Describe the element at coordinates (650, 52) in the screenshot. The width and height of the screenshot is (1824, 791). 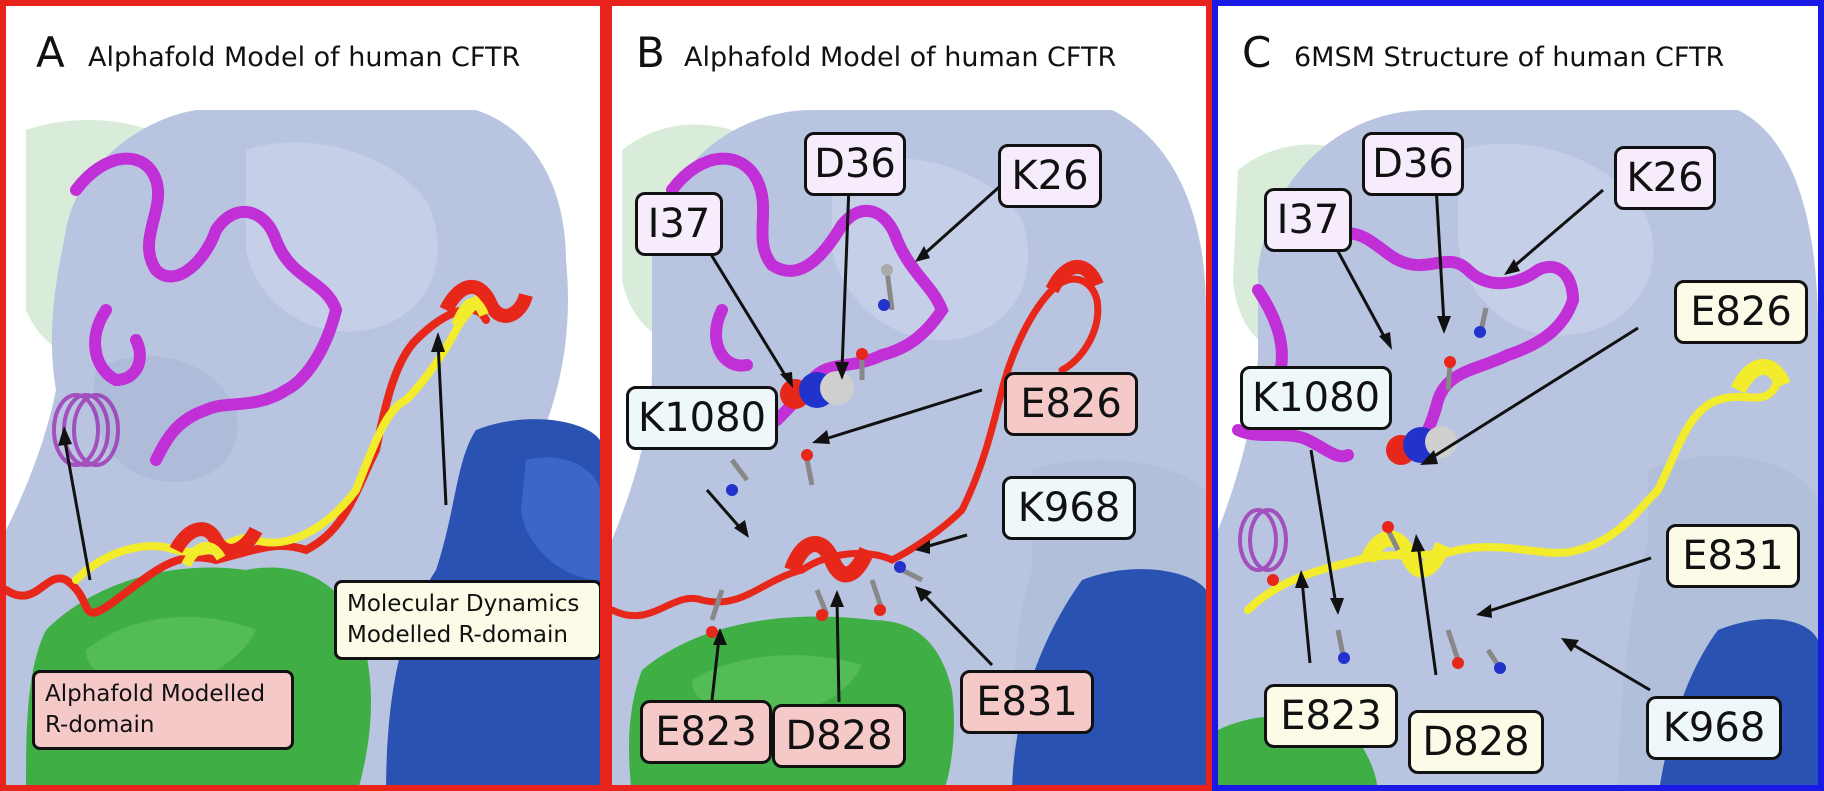
I see `panel-letter: B` at that location.